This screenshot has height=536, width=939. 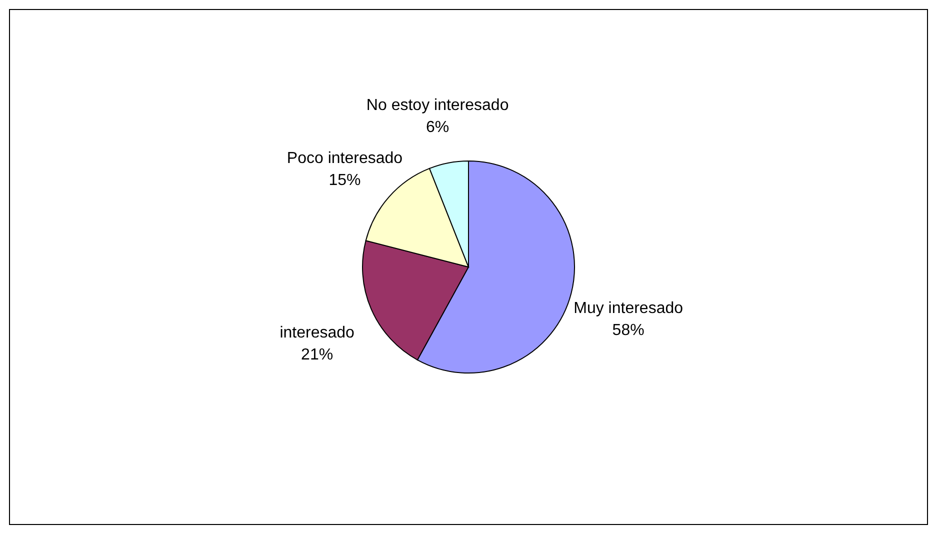 What do you see at coordinates (438, 127) in the screenshot?
I see `data-label: 6%` at bounding box center [438, 127].